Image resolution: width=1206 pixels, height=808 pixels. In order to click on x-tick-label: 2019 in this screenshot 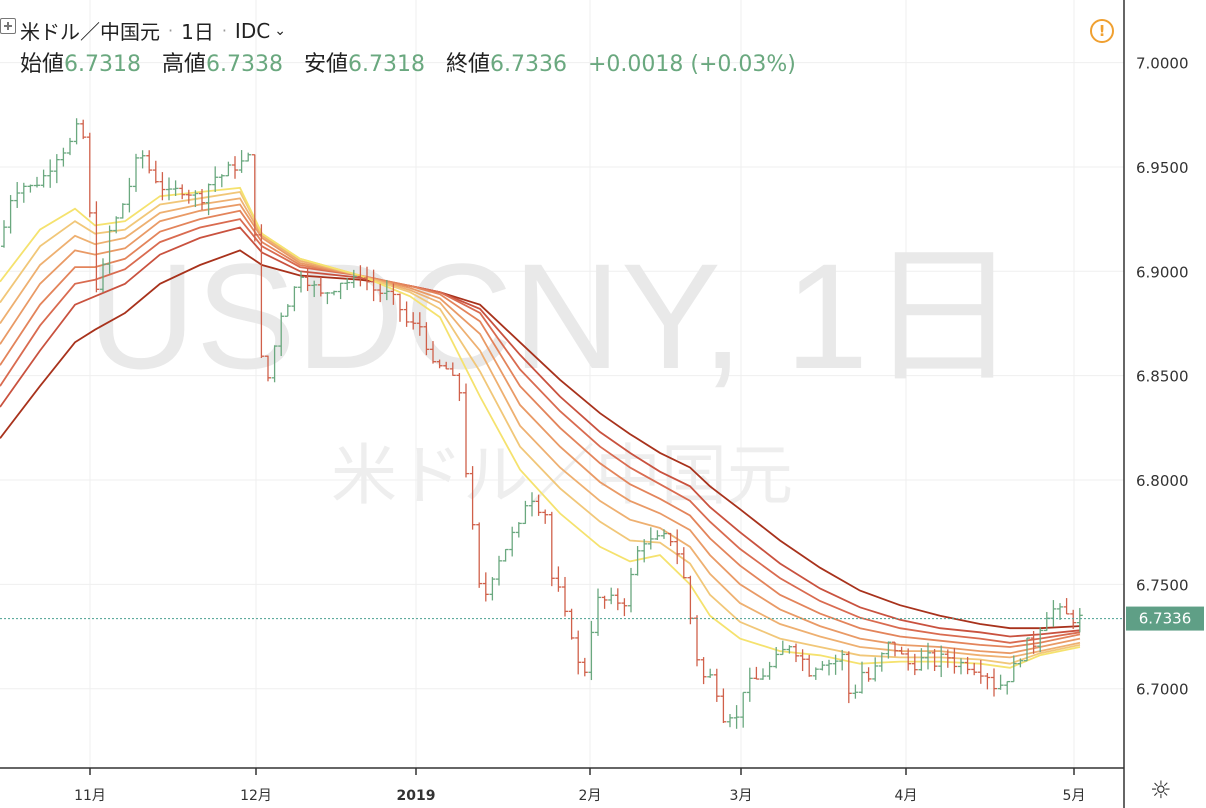, I will do `click(416, 796)`.